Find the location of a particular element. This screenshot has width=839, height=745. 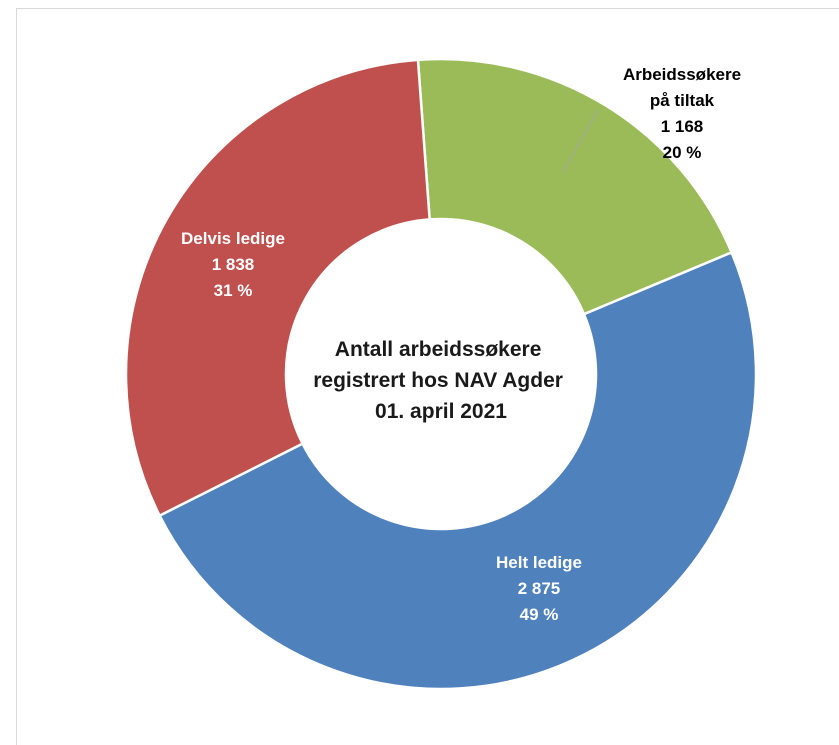

leader-line is located at coordinates (580, 141).